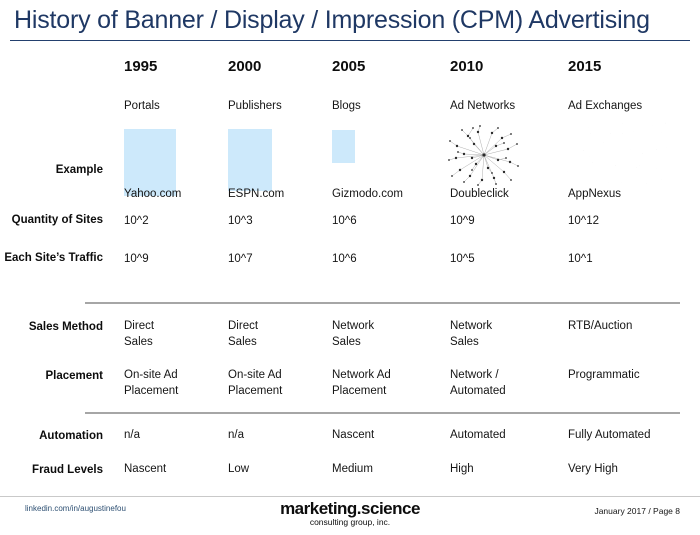 The width and height of the screenshot is (700, 535). I want to click on row-label-quantity-of-sites: Quantity of Sites, so click(57, 220).